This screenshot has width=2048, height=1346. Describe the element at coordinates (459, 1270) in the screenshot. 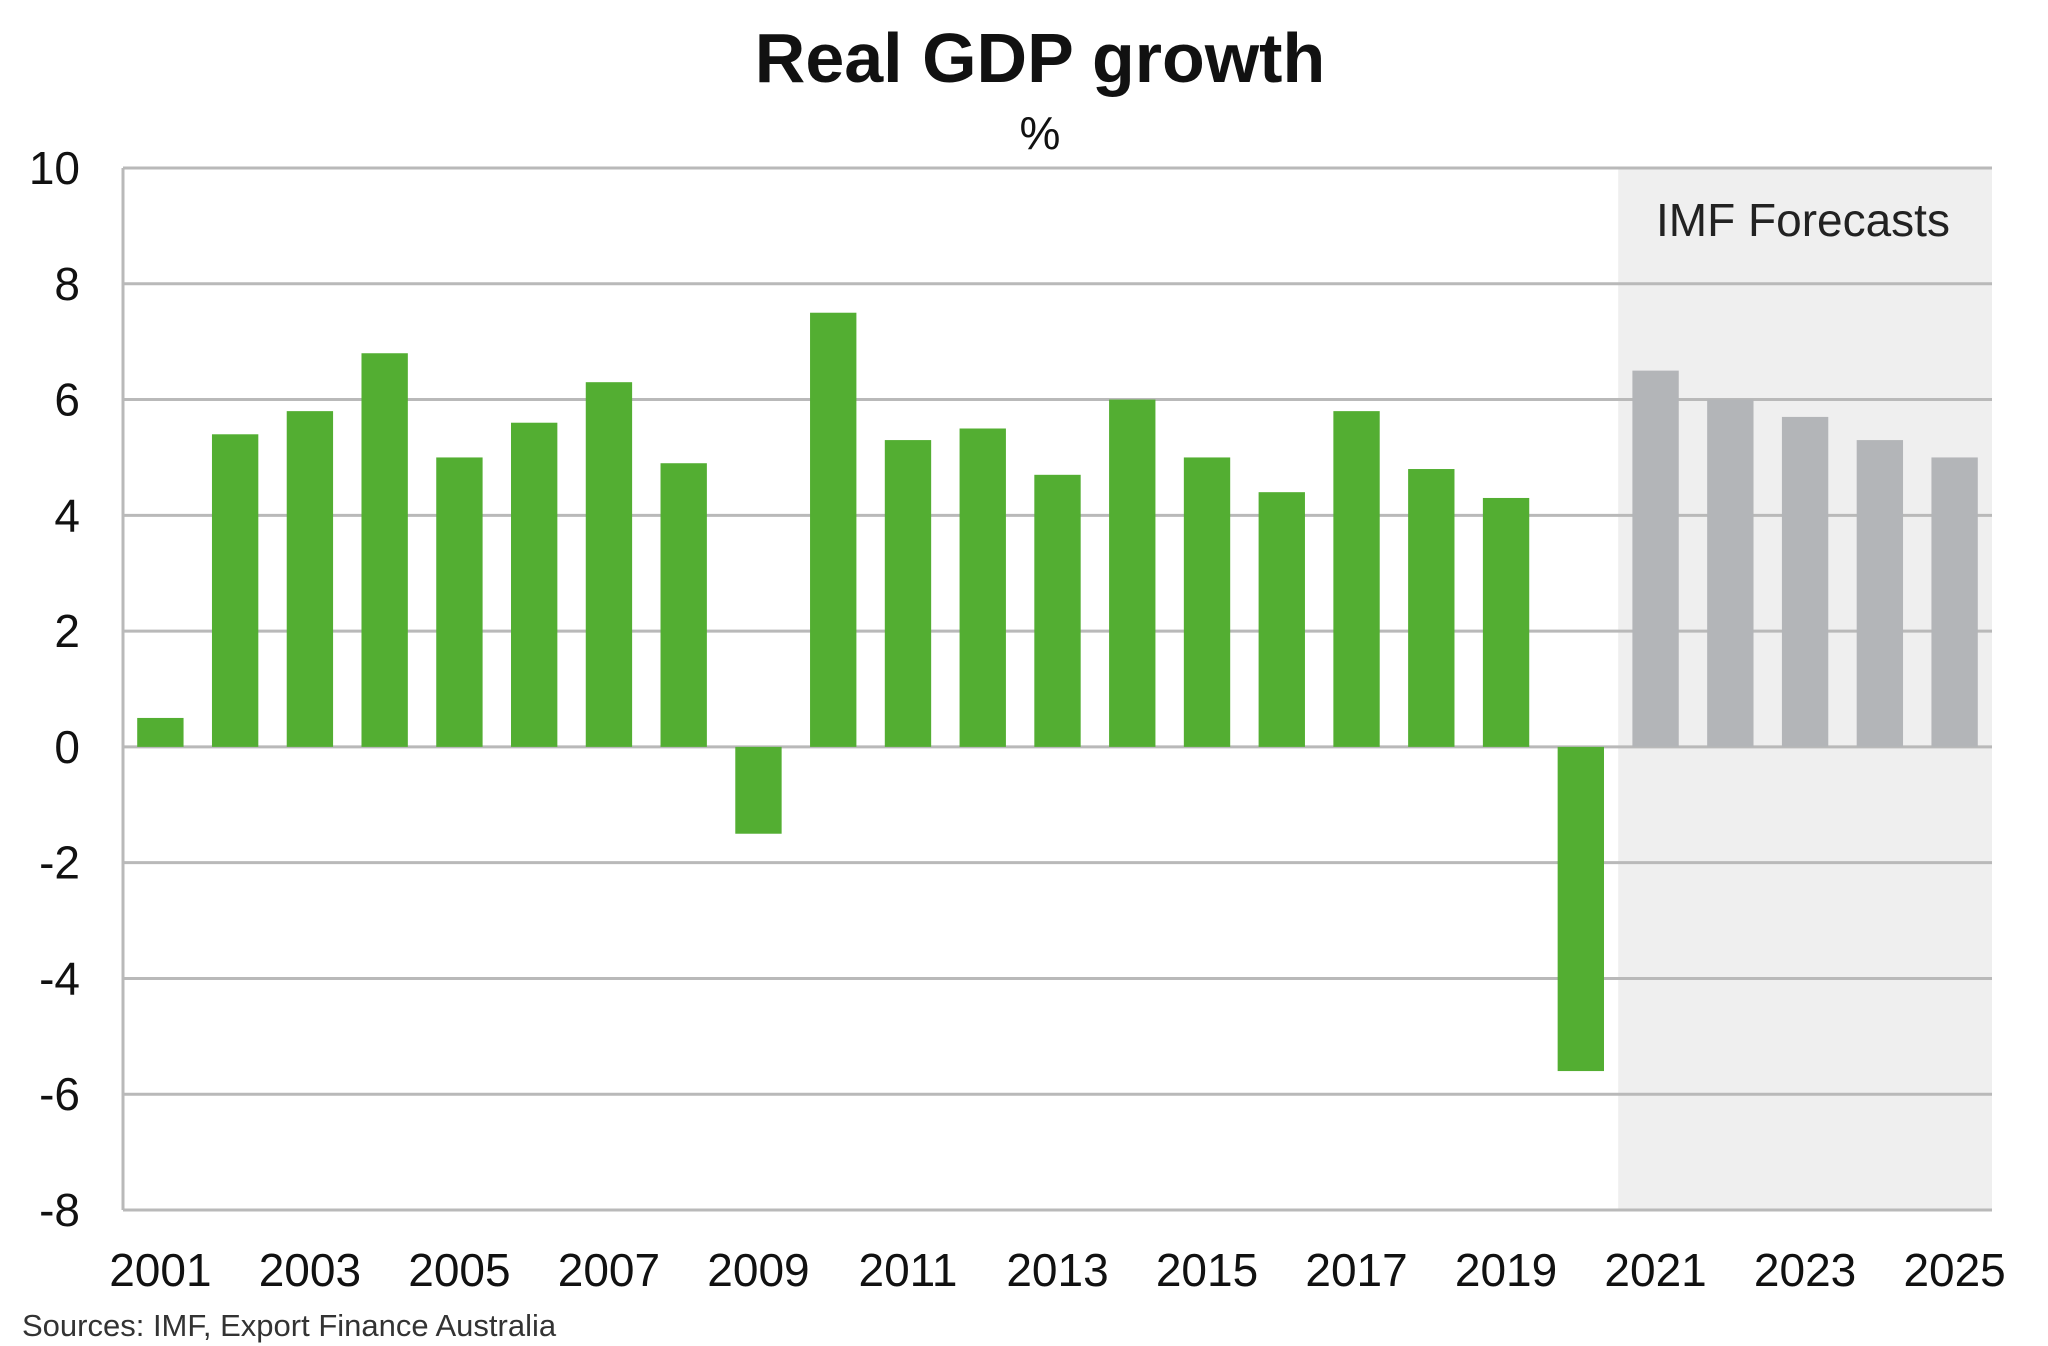

I see `x-tick-label: 2005` at that location.